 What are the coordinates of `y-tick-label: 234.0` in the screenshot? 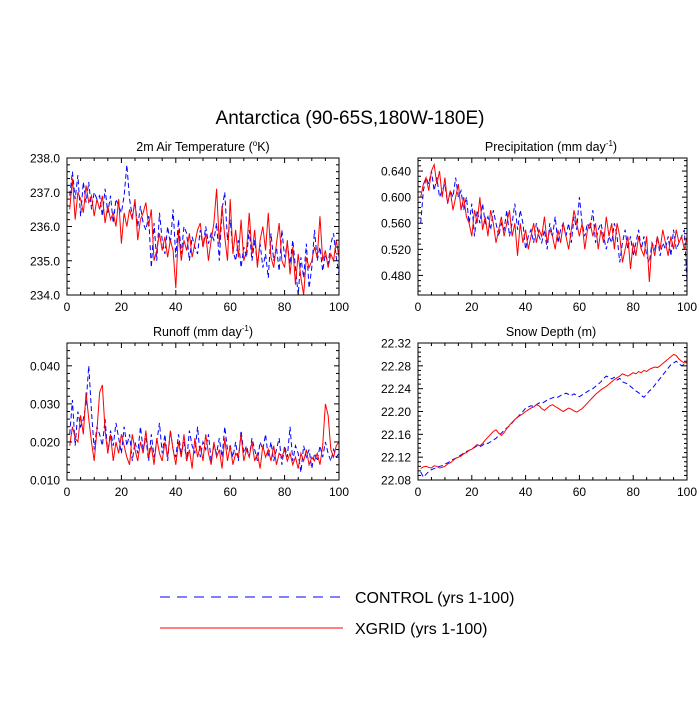 It's located at (45, 296).